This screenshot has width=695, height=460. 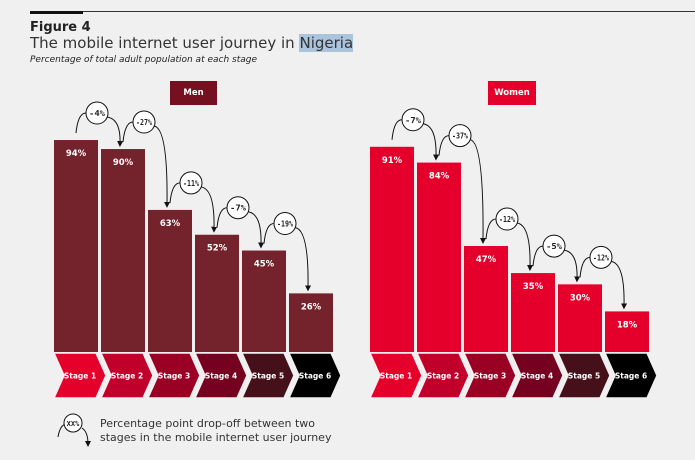 What do you see at coordinates (392, 161) in the screenshot?
I see `value-label: 91%` at bounding box center [392, 161].